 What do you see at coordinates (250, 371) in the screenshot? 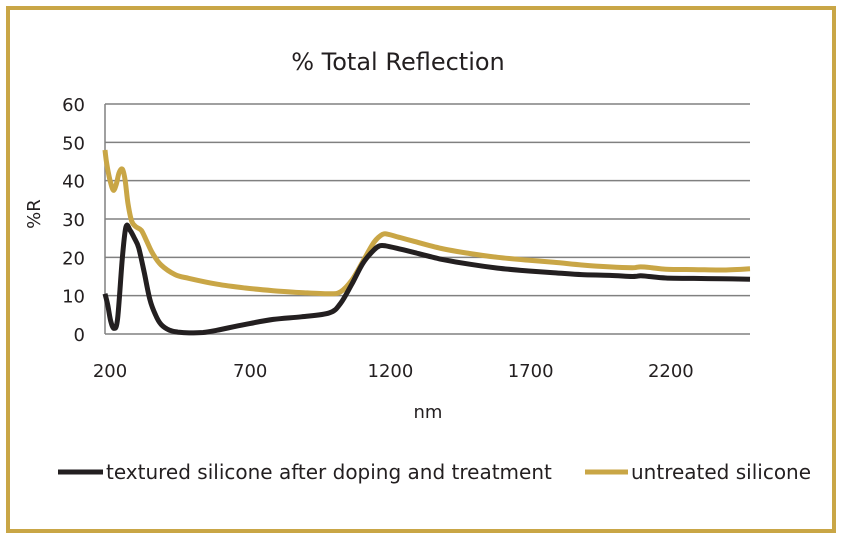
I see `x-tick-700: 700` at bounding box center [250, 371].